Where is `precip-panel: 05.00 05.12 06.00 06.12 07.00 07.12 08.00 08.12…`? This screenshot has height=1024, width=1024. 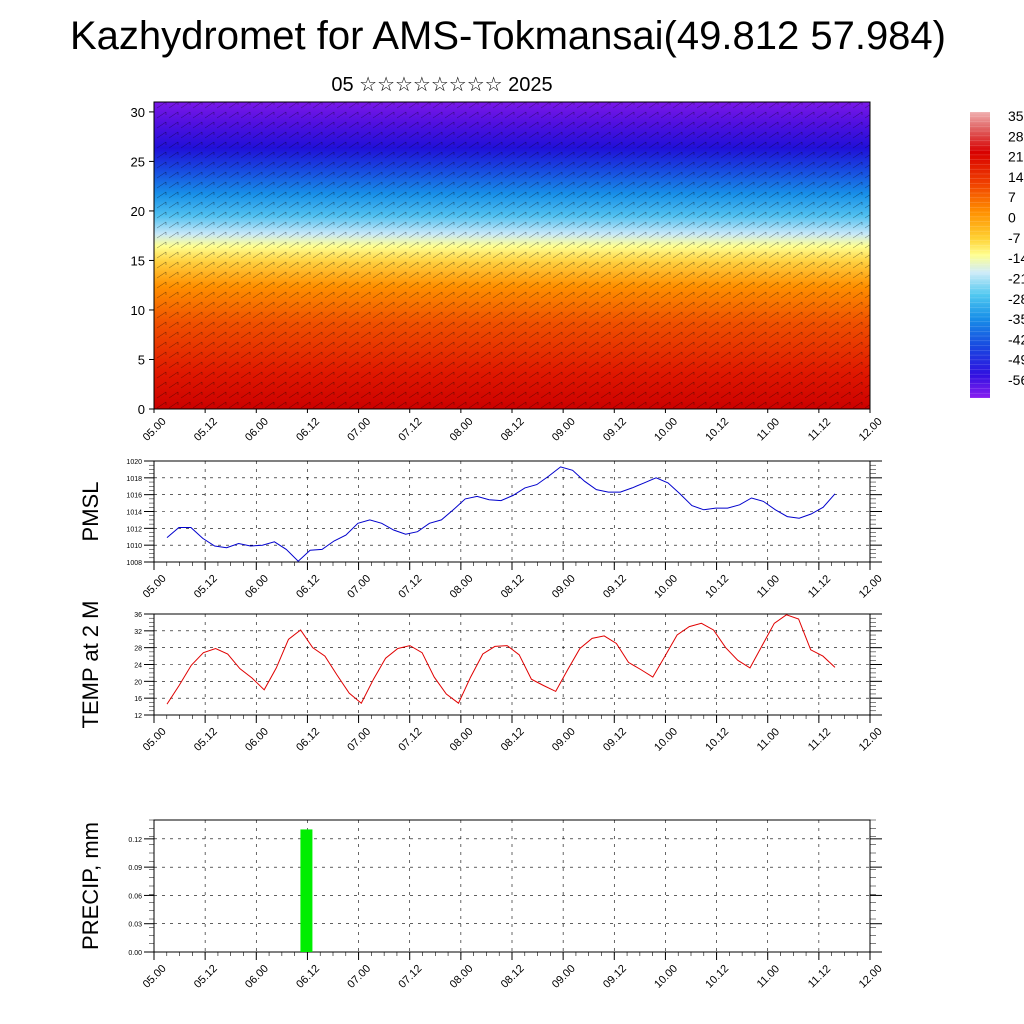
precip-panel: 05.00 05.12 06.00 06.12 07.00 07.12 08.00 08.12… is located at coordinates (481, 905).